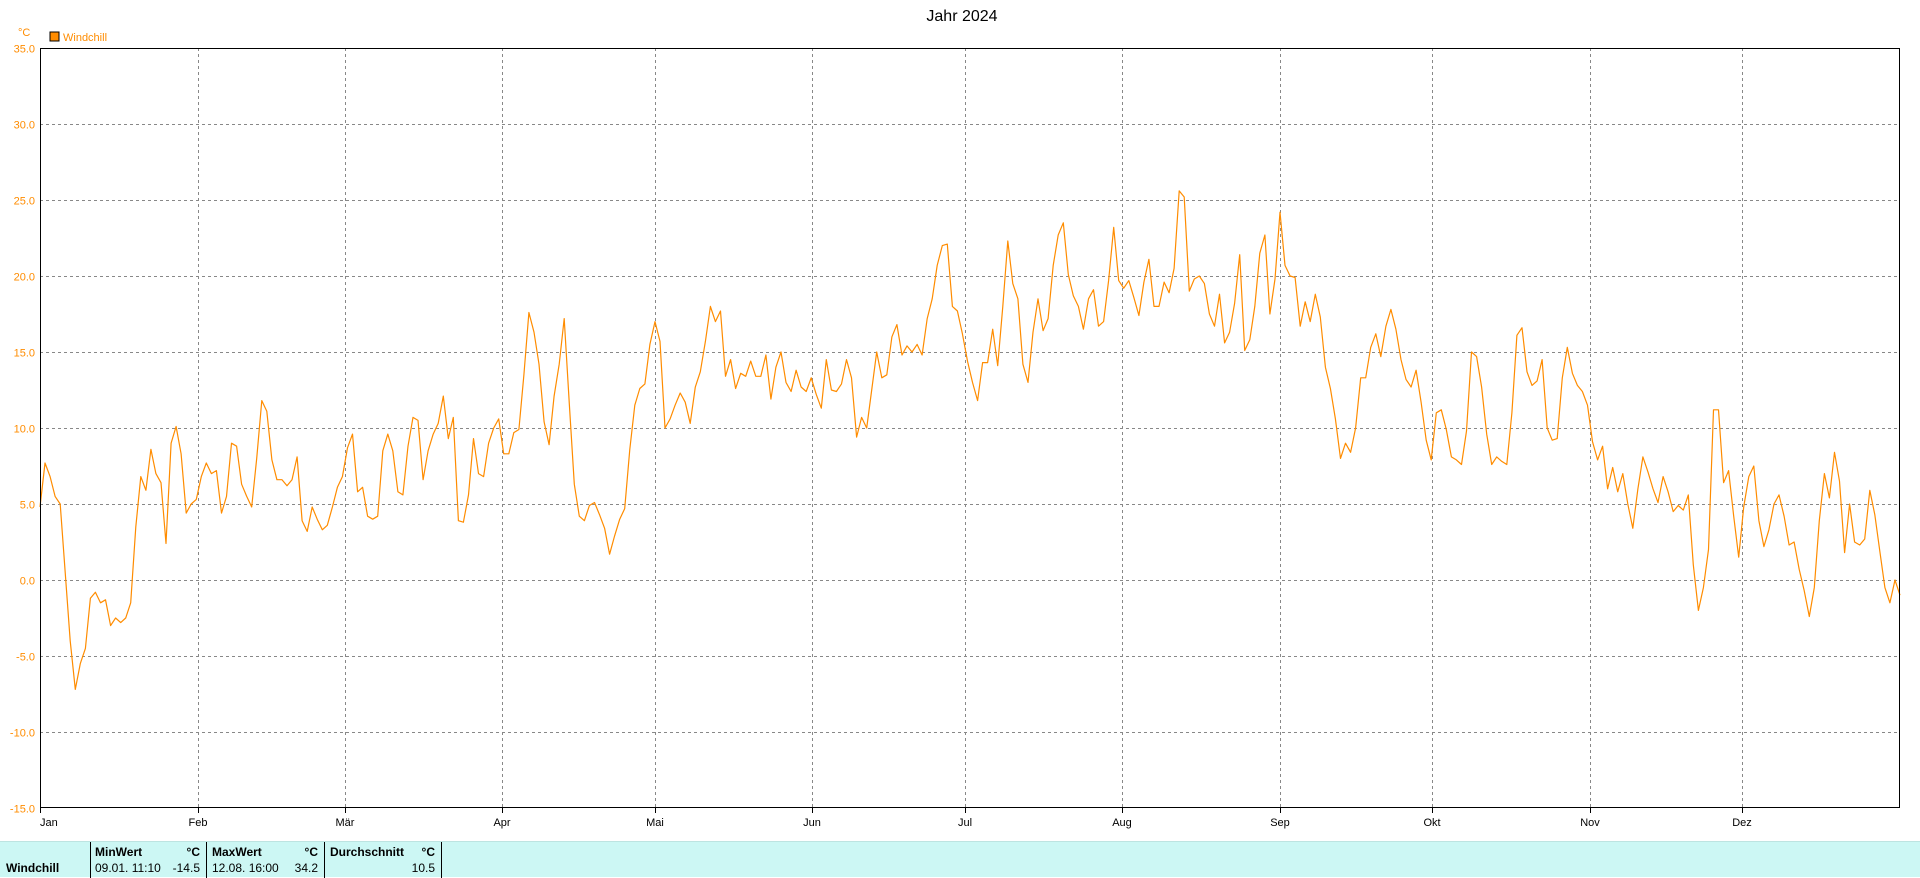 Image resolution: width=1920 pixels, height=878 pixels. I want to click on chart-title: Jahr 2024, so click(961, 16).